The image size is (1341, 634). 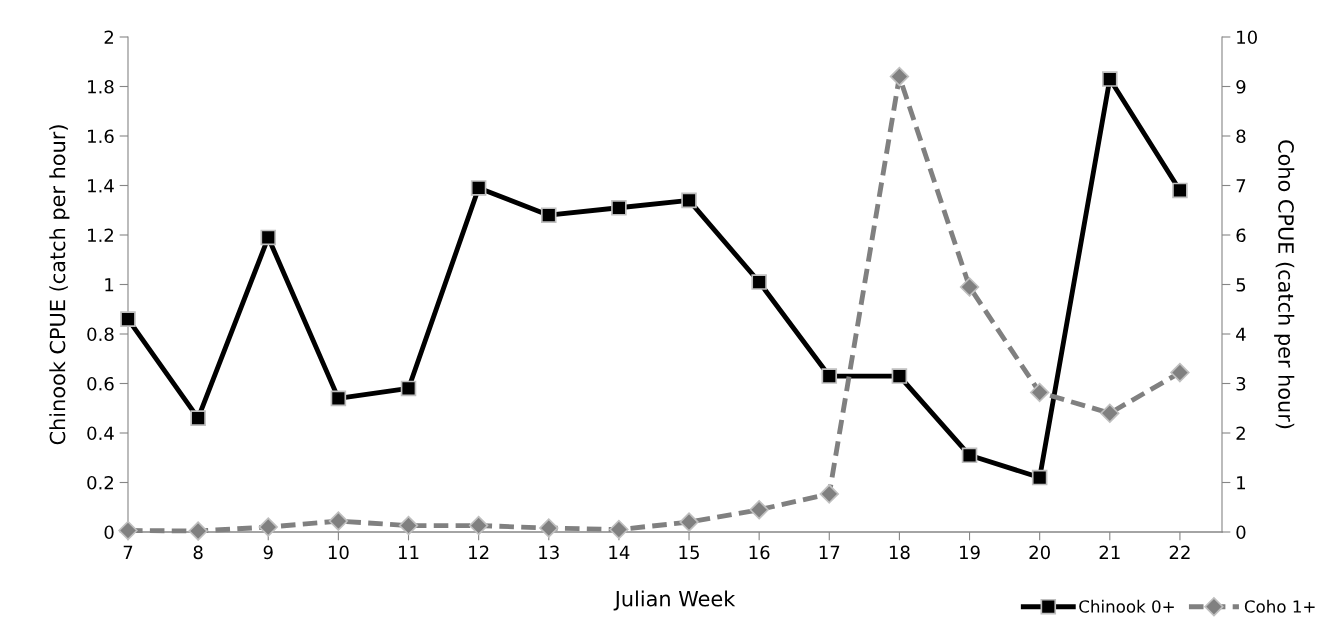 I want to click on y2-tick-label: 4, so click(x=1241, y=334).